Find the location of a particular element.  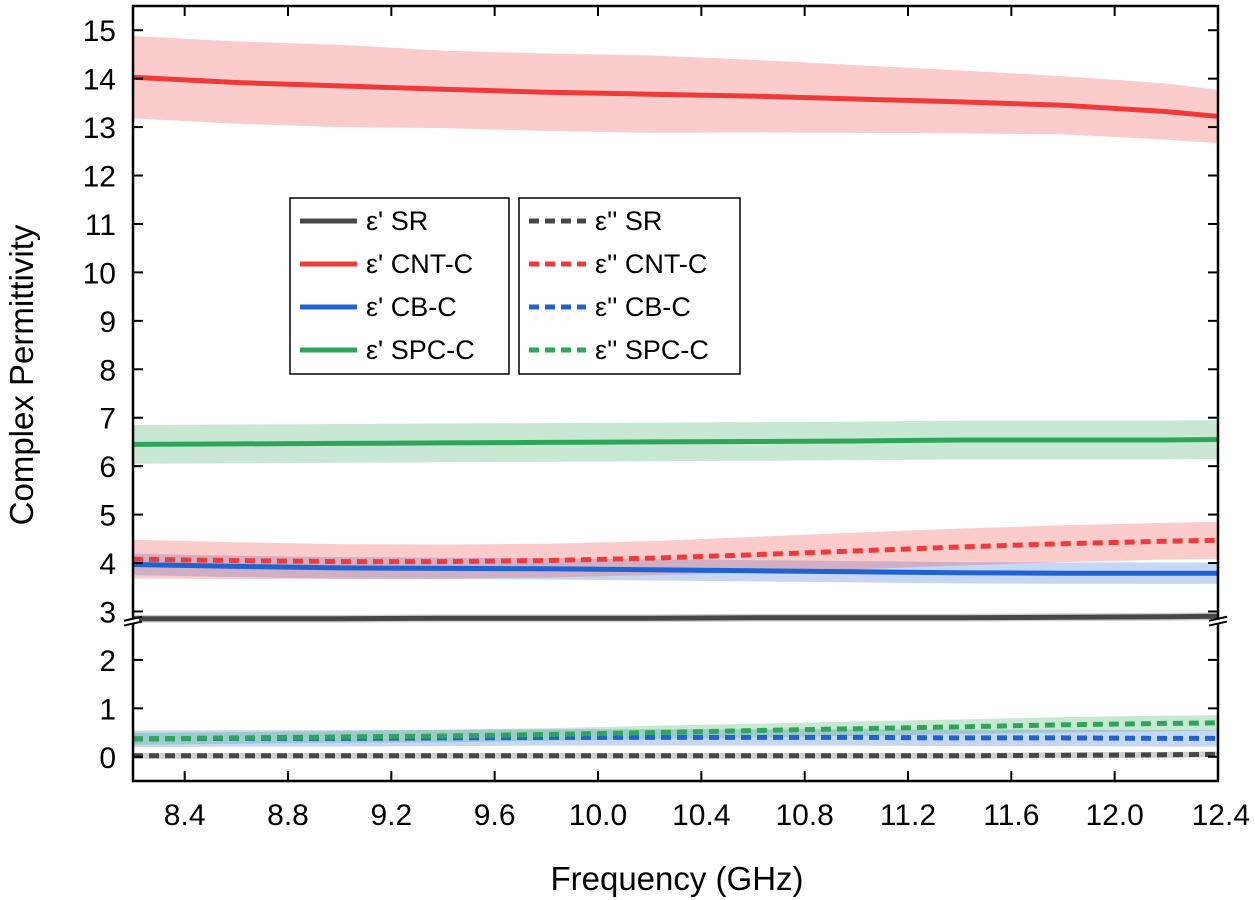

y-tick-label: 4 is located at coordinates (107, 564).